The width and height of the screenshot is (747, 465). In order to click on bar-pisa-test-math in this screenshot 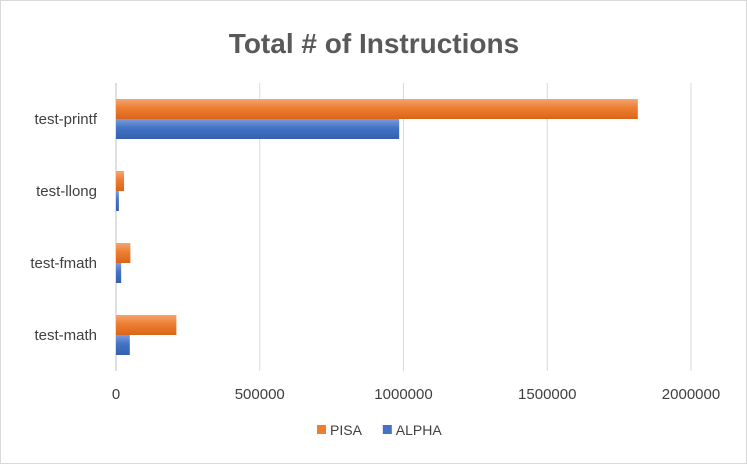, I will do `click(146, 325)`.